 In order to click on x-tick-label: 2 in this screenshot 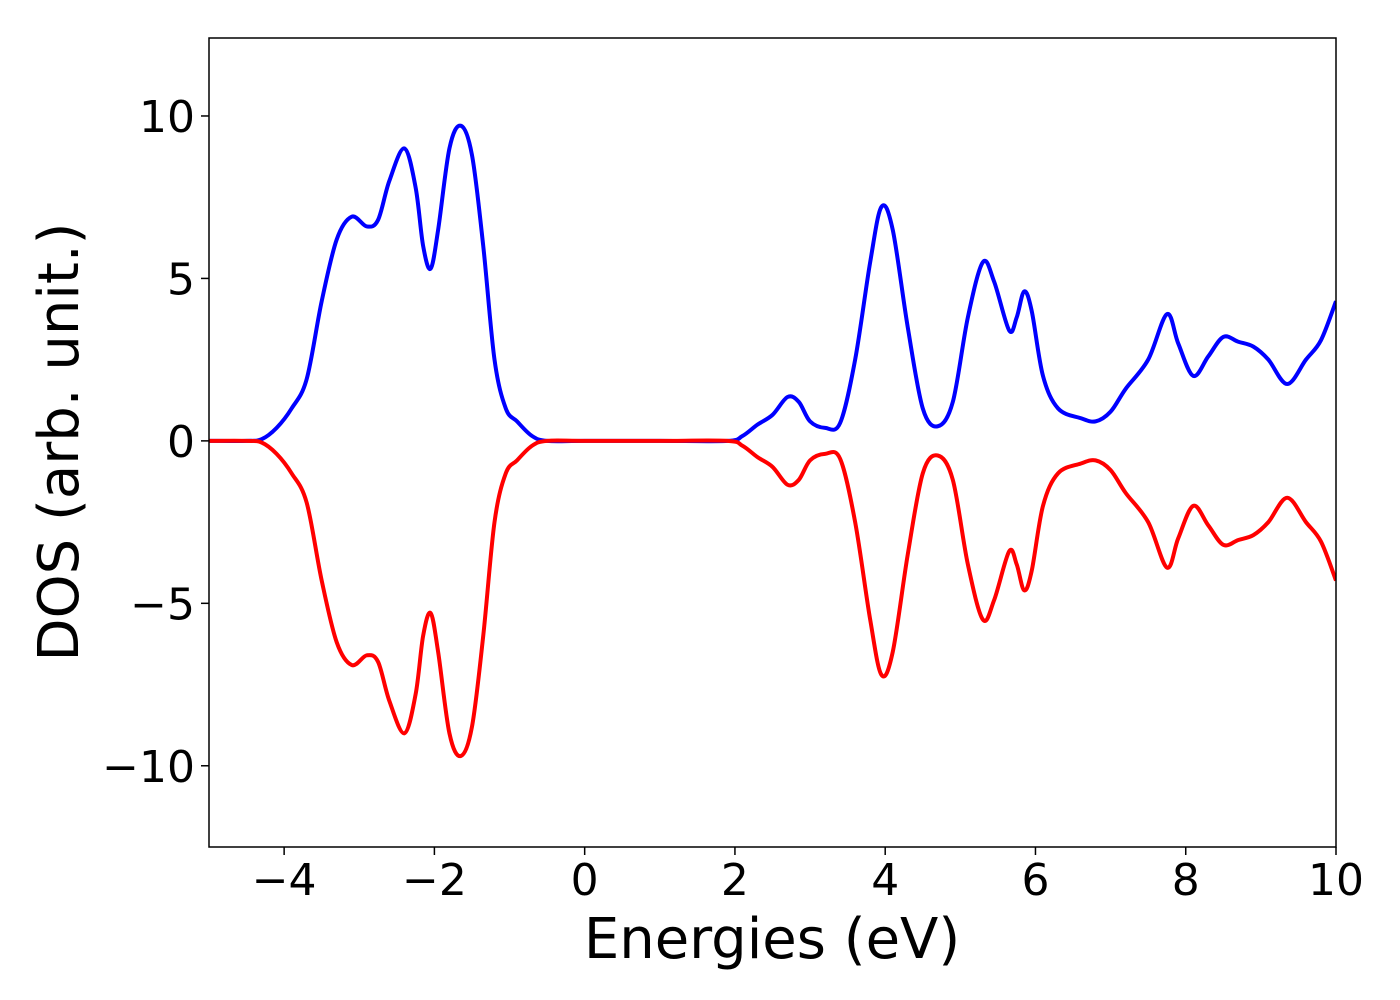, I will do `click(735, 880)`.